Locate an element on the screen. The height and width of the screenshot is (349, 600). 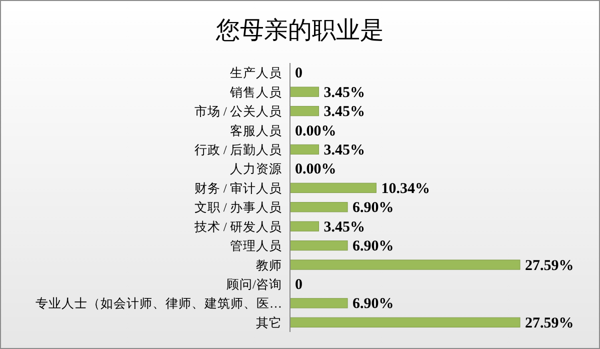
y-tick-label: 顾问/咨询 is located at coordinates (254, 284).